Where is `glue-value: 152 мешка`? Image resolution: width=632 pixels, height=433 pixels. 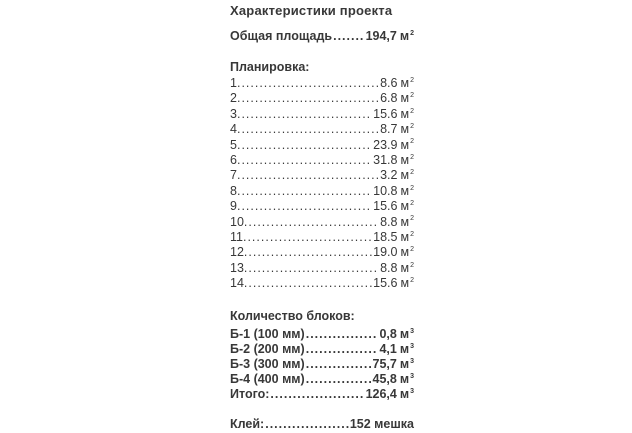
glue-value: 152 мешка is located at coordinates (381, 424).